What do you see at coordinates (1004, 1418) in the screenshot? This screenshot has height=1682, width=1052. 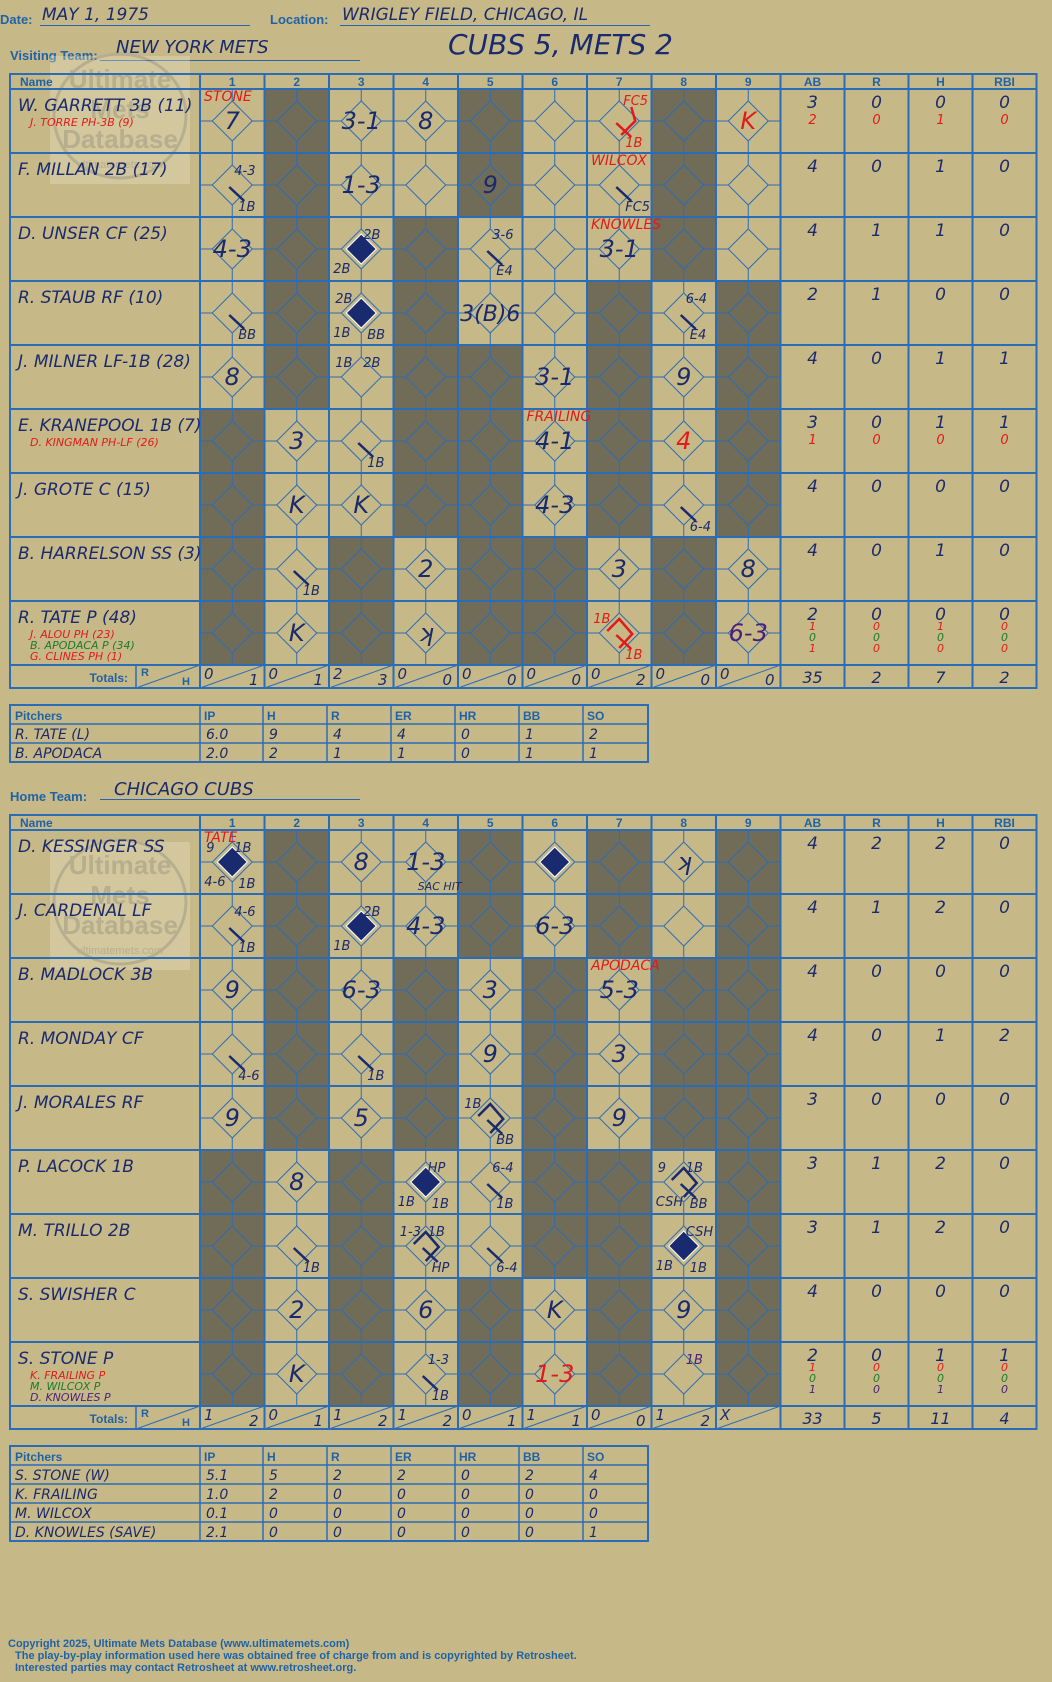 I see `total-stat: 4` at bounding box center [1004, 1418].